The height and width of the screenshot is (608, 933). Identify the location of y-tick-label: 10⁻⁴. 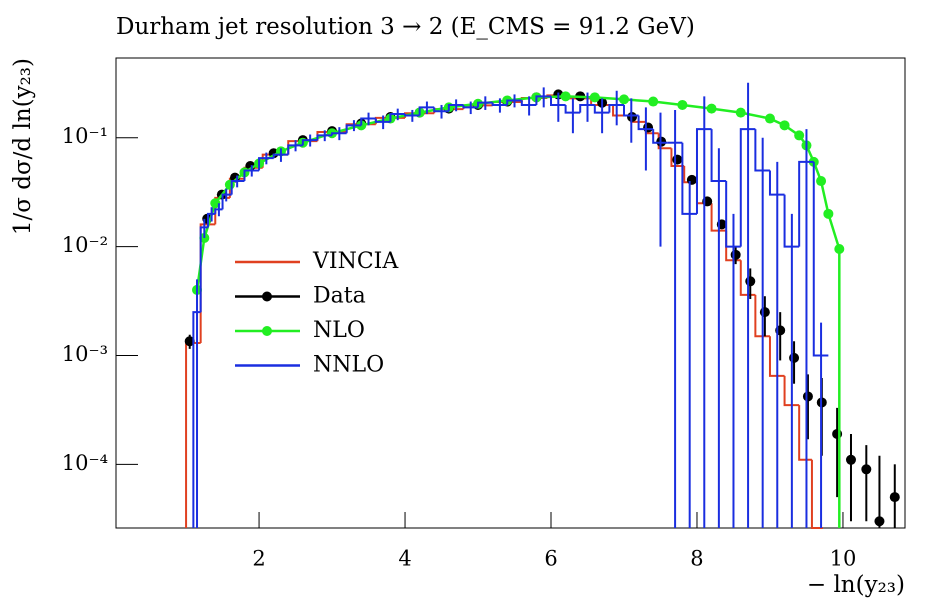
(85, 463).